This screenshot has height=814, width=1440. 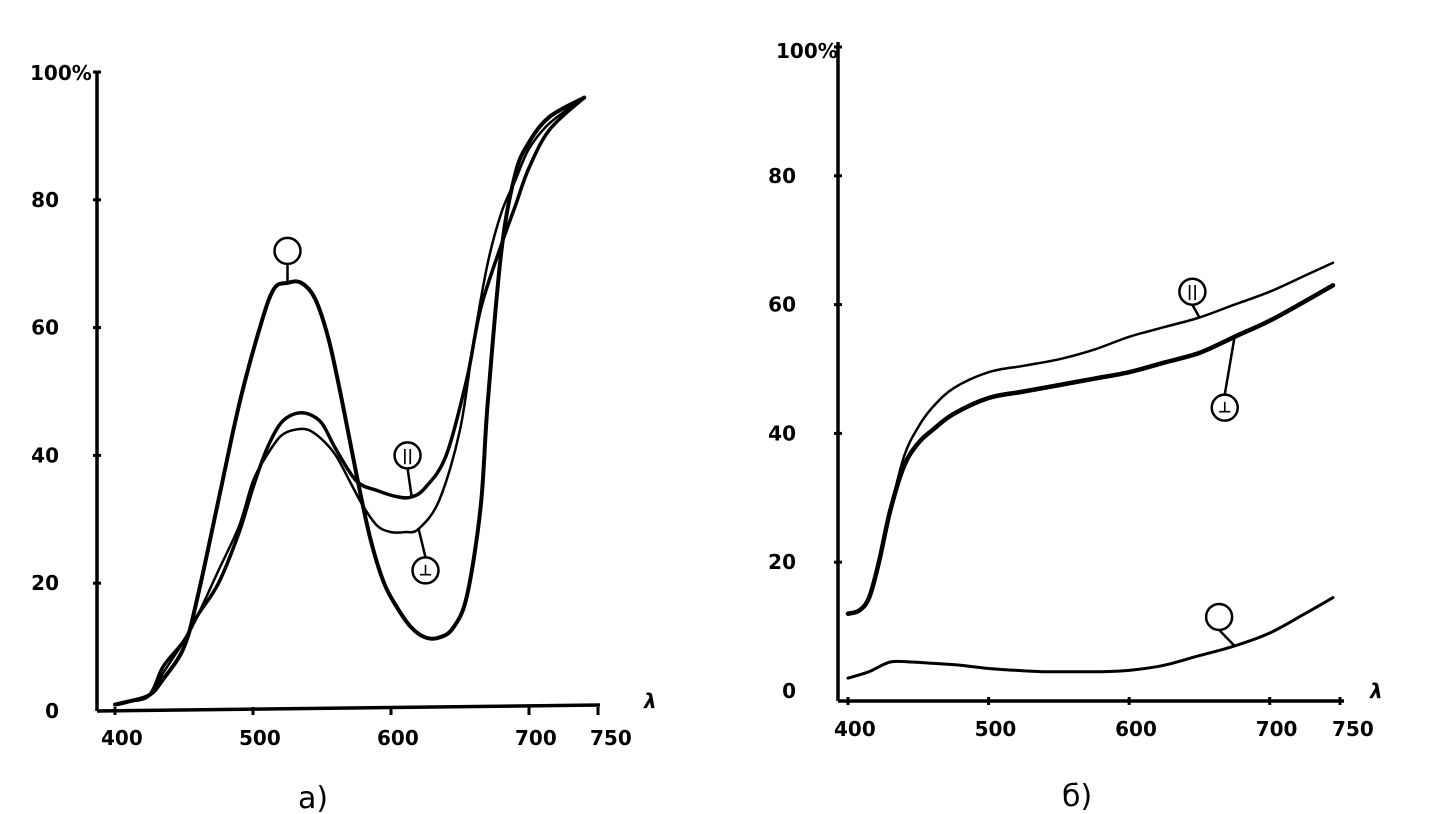 I want to click on x-axis, so click(x=348, y=708).